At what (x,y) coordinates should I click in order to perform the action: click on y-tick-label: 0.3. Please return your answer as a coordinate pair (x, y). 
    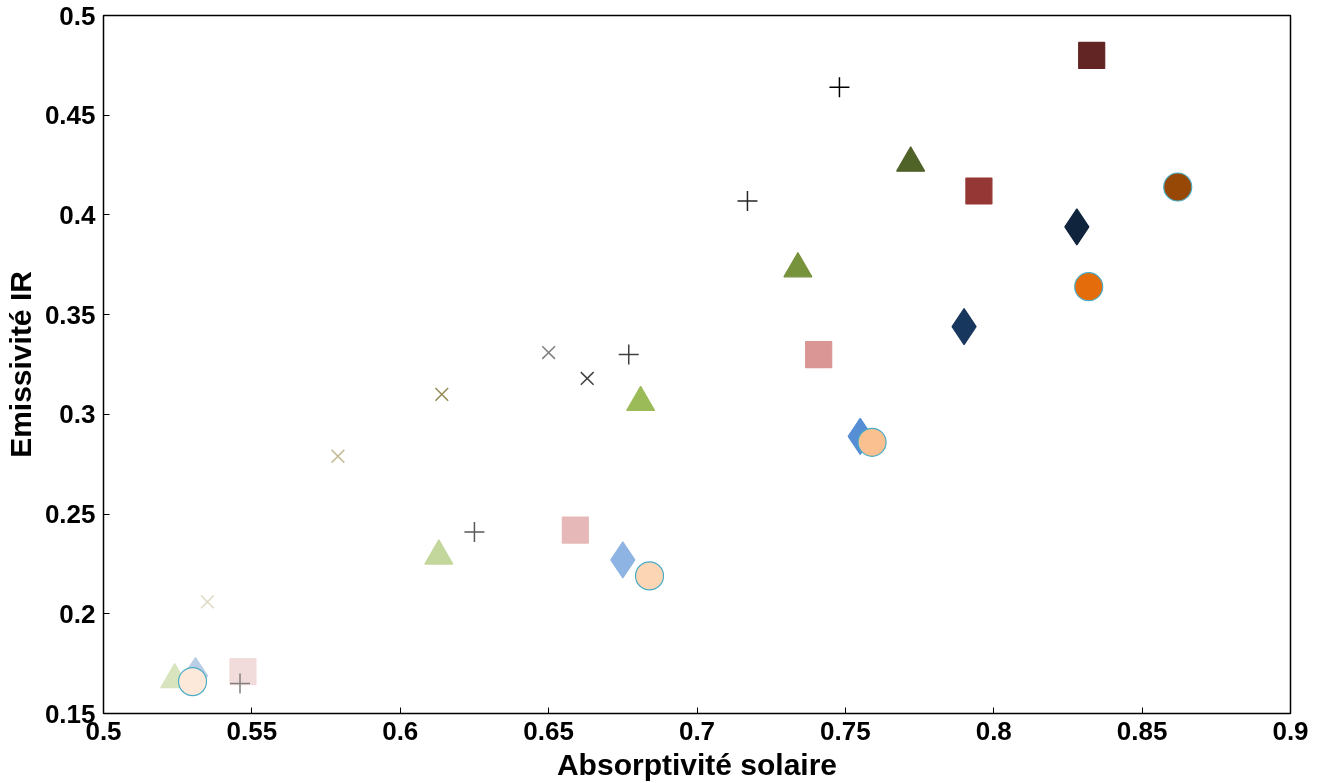
    Looking at the image, I should click on (77, 414).